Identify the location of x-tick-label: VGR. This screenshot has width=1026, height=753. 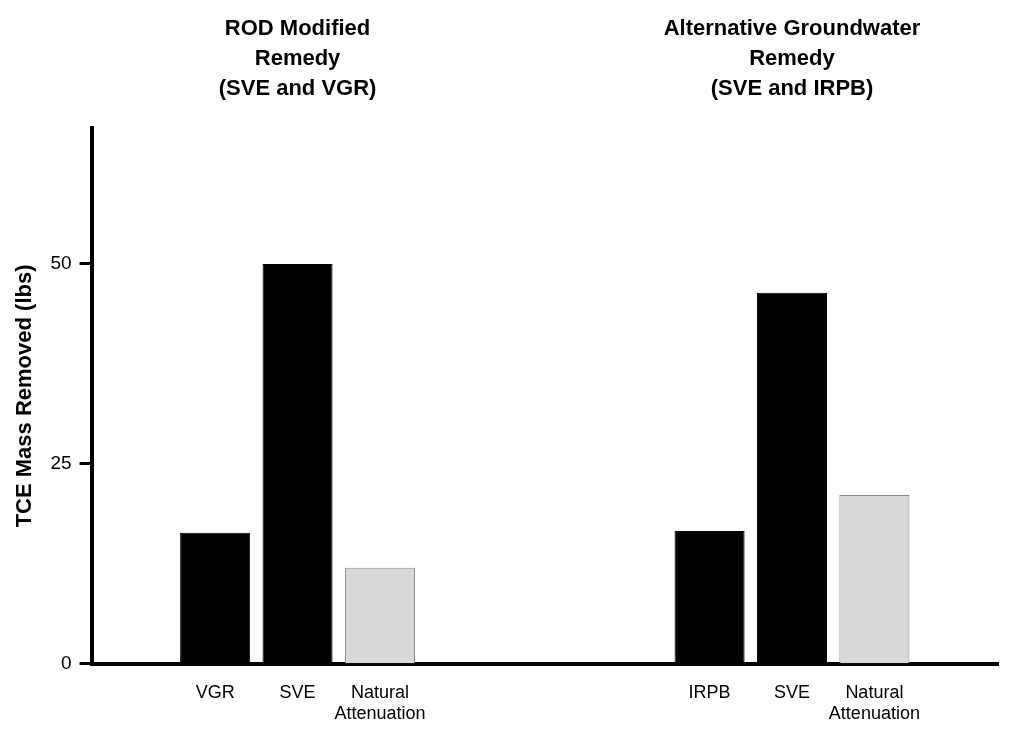
(215, 691).